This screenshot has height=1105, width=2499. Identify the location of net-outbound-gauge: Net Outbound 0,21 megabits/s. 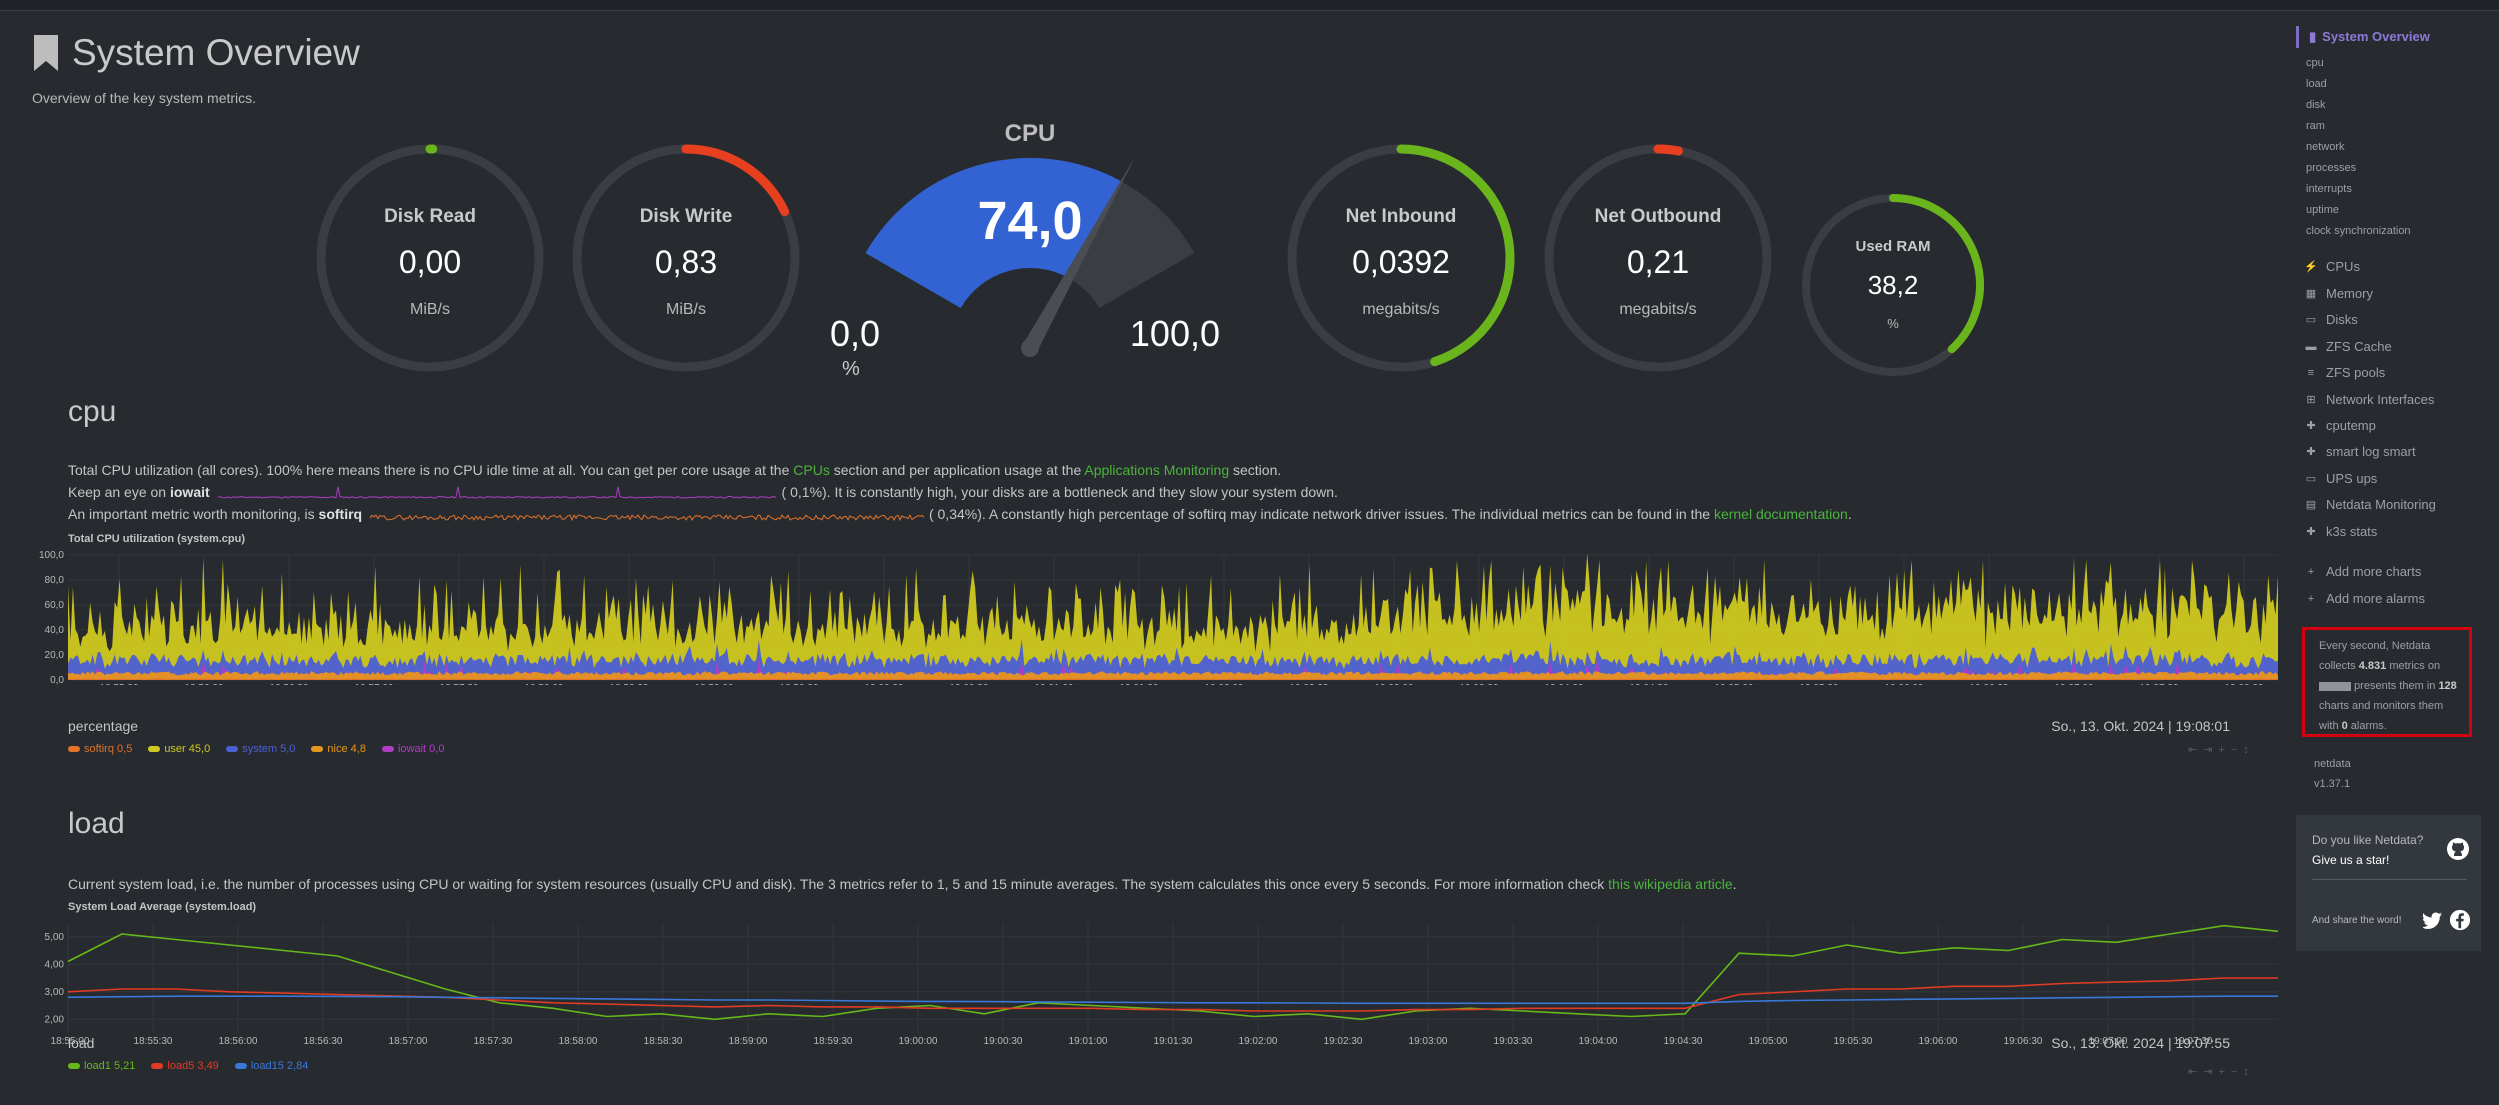
(1658, 258).